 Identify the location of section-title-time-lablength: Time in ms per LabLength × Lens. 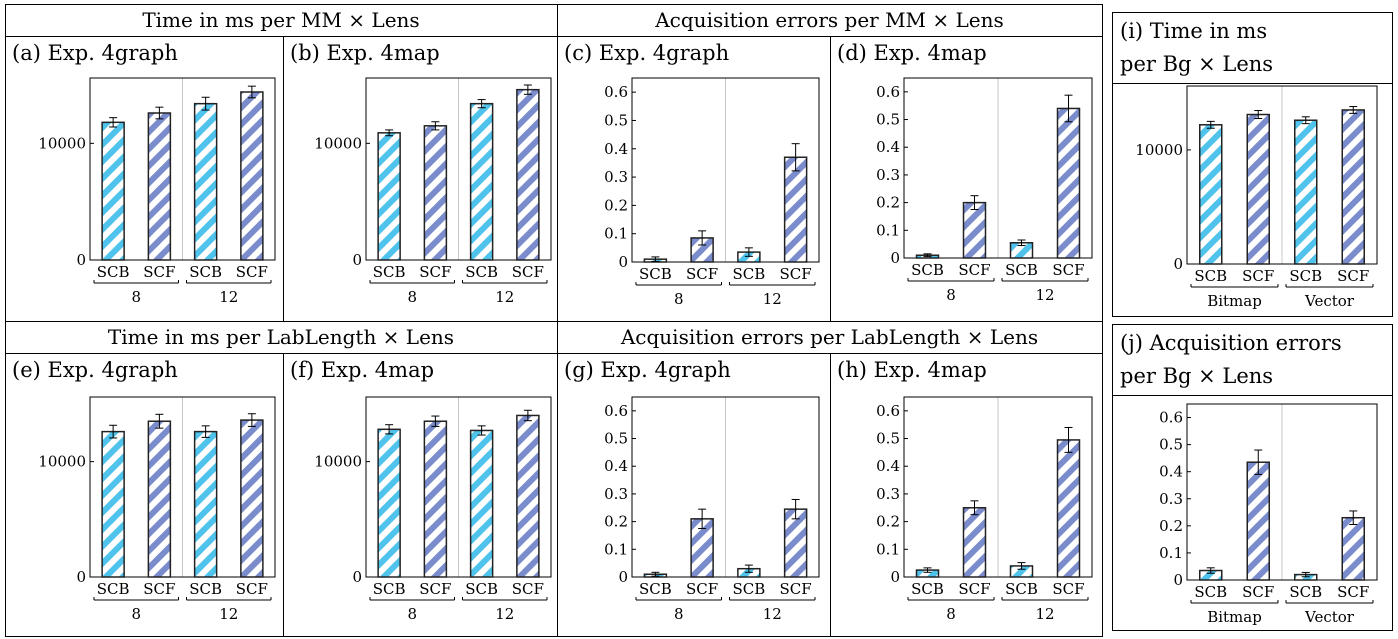
(281, 337).